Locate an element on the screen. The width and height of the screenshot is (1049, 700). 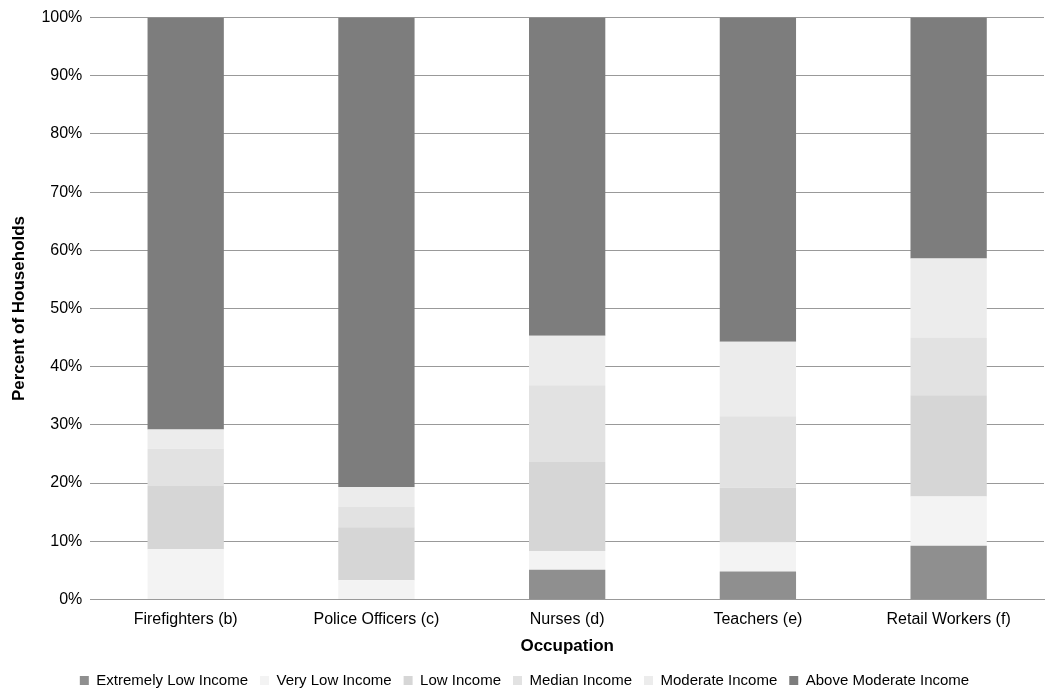
y-axis-title: Percent of Households is located at coordinates (18, 308).